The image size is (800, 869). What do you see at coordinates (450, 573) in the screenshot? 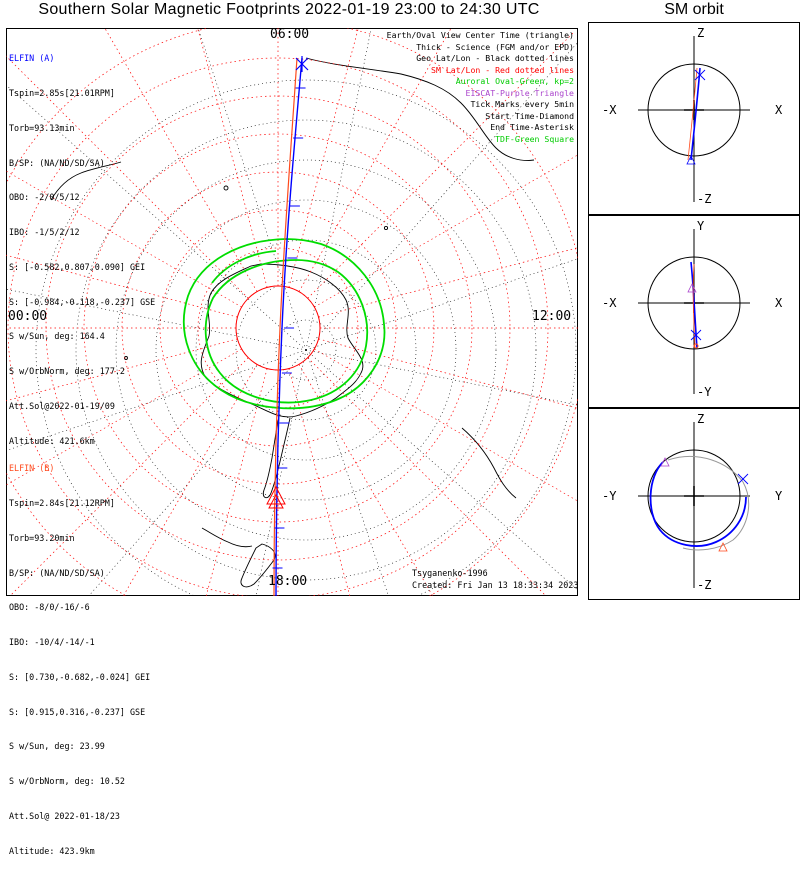
I see `footer-author: Tsyganenko-1996` at bounding box center [450, 573].